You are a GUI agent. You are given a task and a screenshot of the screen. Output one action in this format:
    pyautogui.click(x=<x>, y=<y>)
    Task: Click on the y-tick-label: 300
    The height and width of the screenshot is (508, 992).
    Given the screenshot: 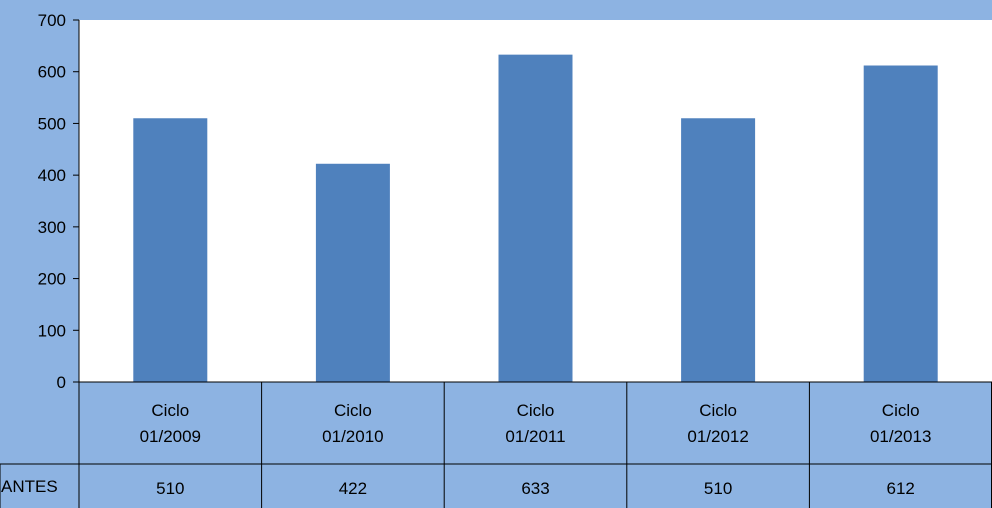 What is the action you would take?
    pyautogui.click(x=52, y=227)
    